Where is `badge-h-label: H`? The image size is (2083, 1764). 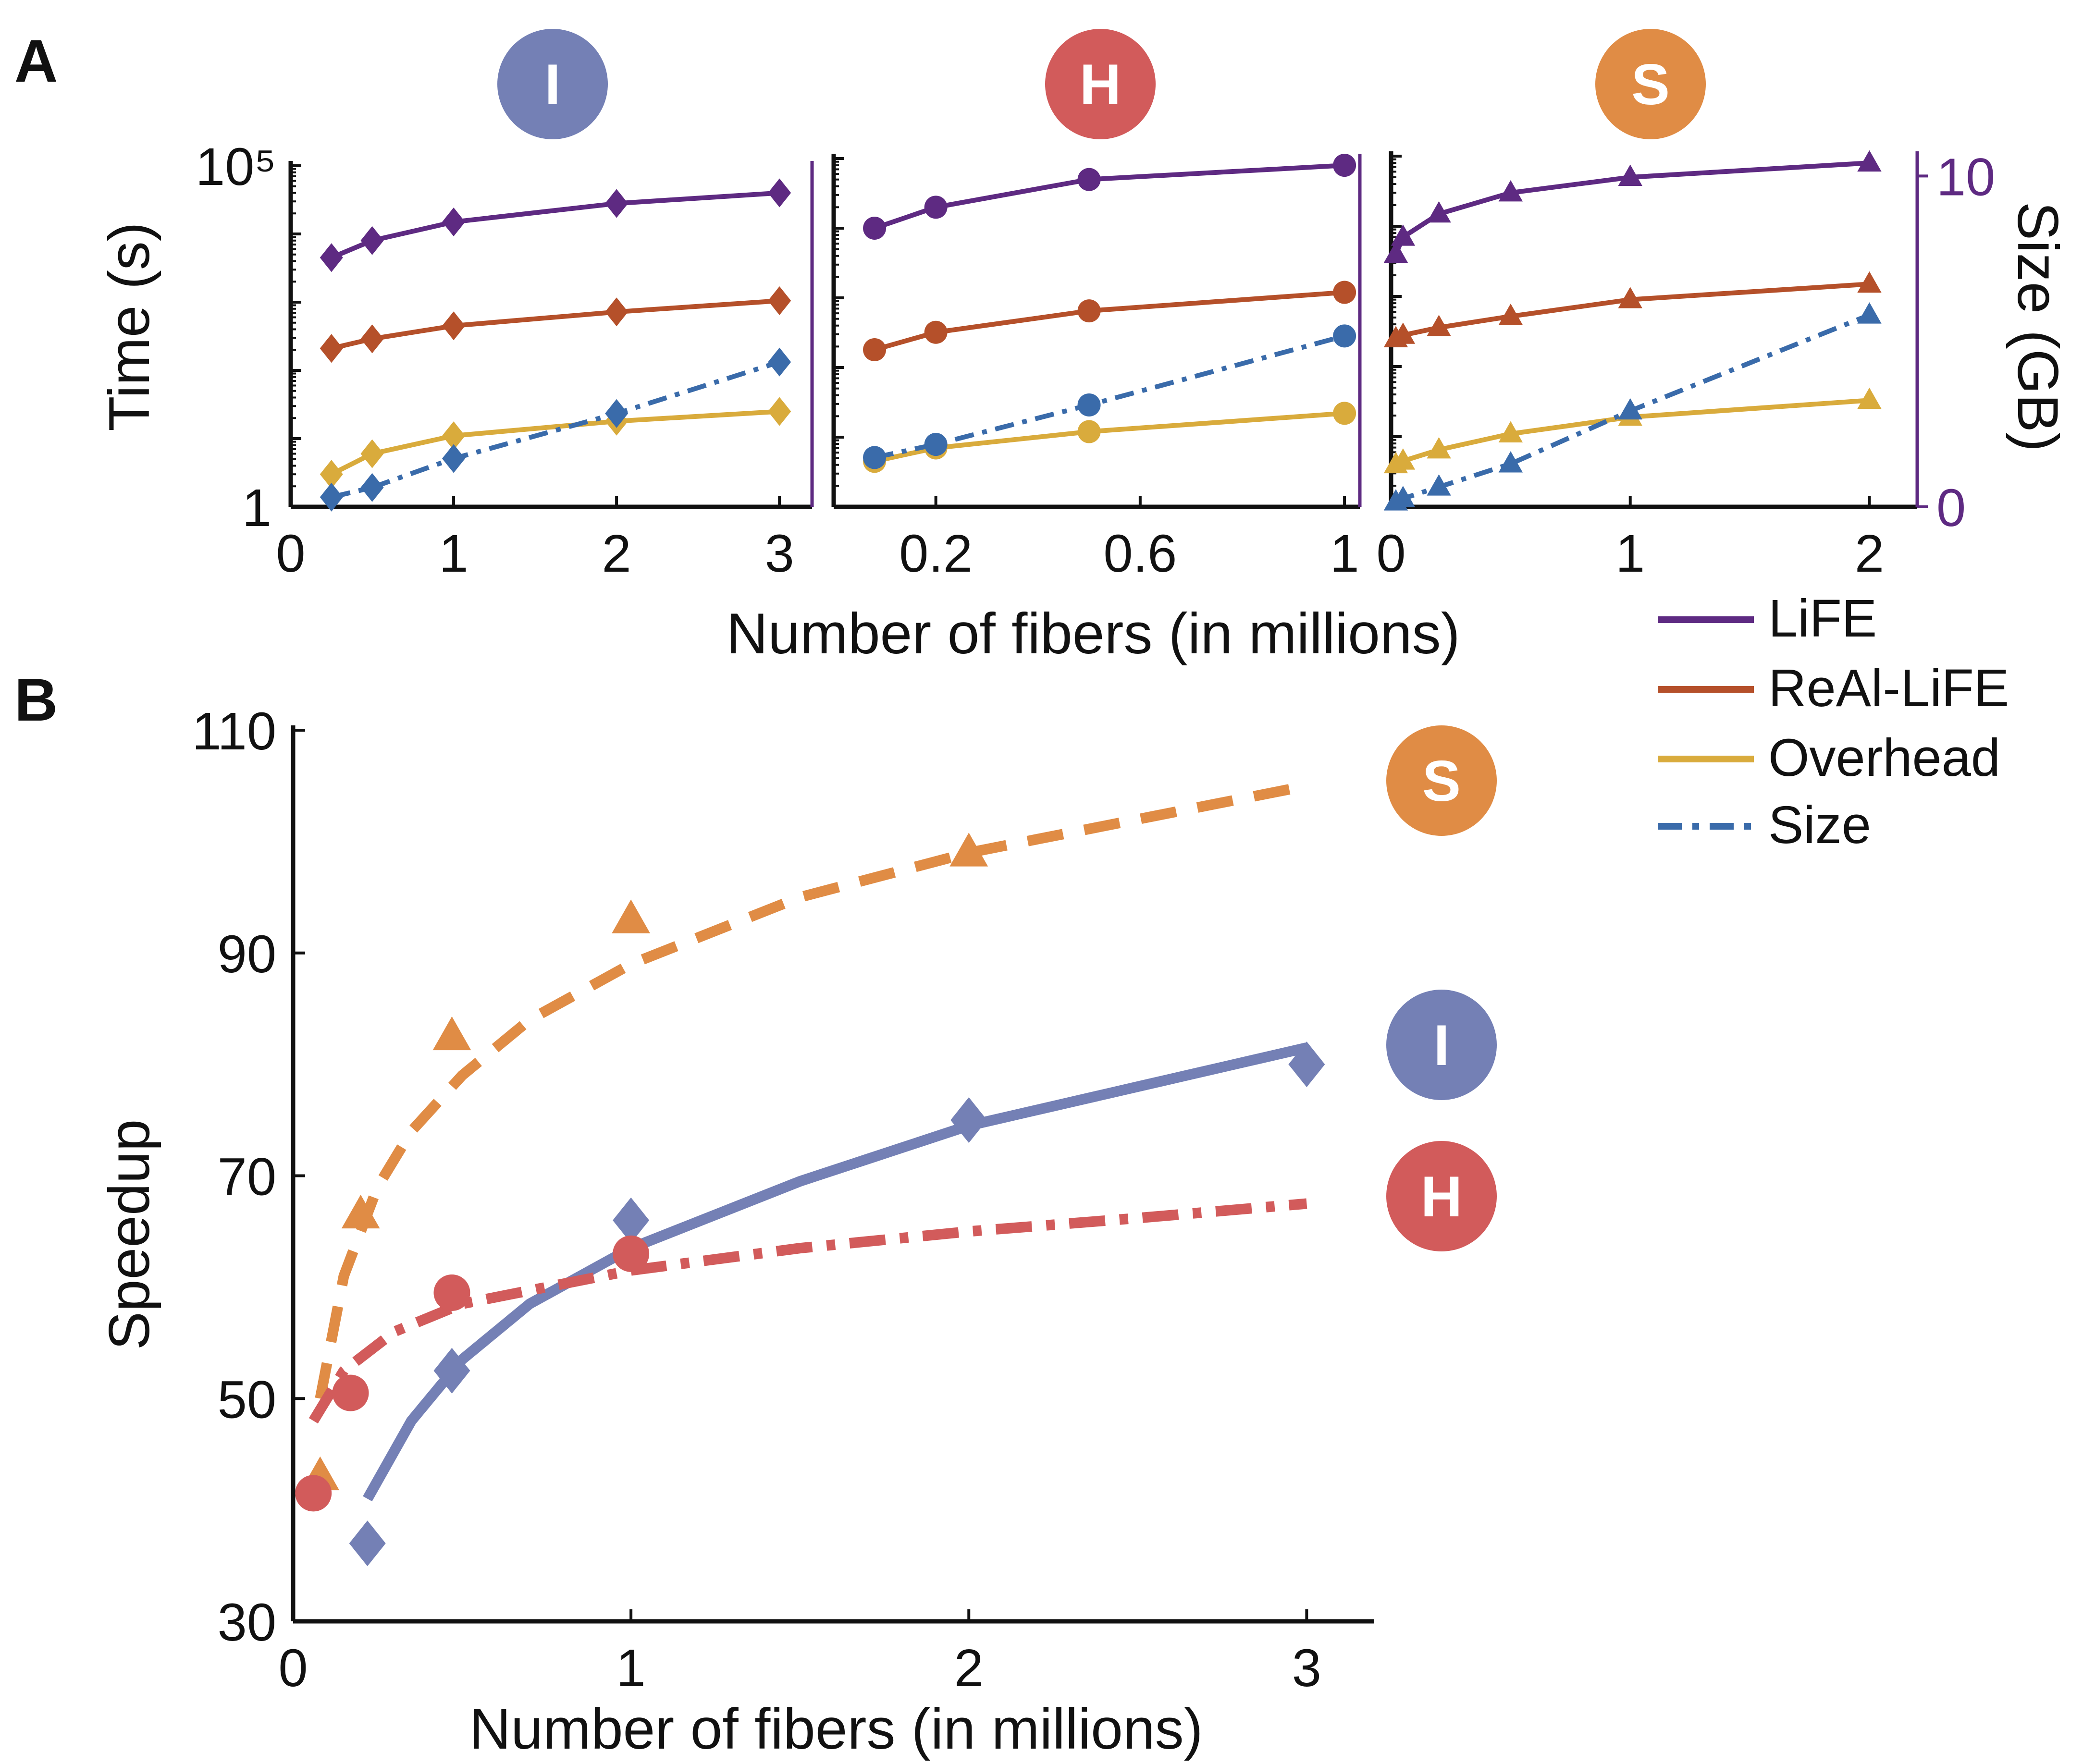 badge-h-label: H is located at coordinates (1101, 84).